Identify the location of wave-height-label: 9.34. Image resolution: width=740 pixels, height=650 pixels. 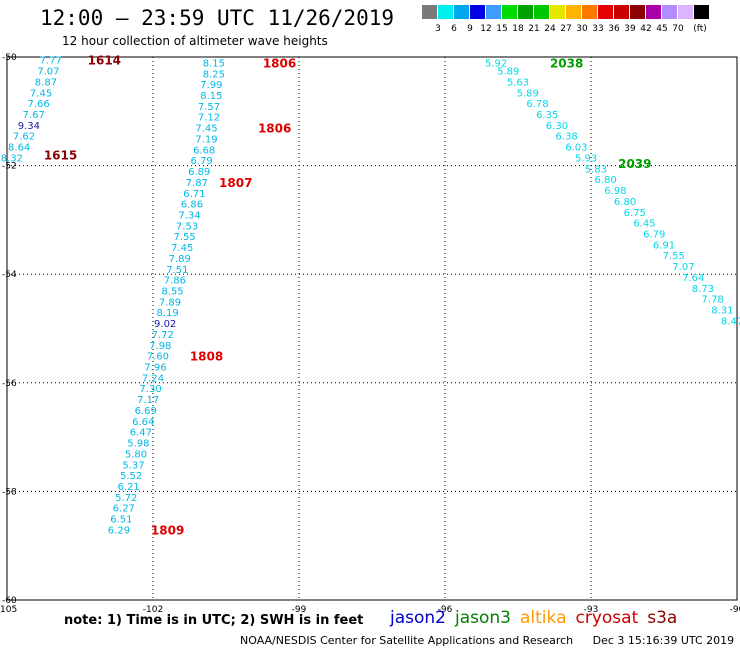
(29, 126).